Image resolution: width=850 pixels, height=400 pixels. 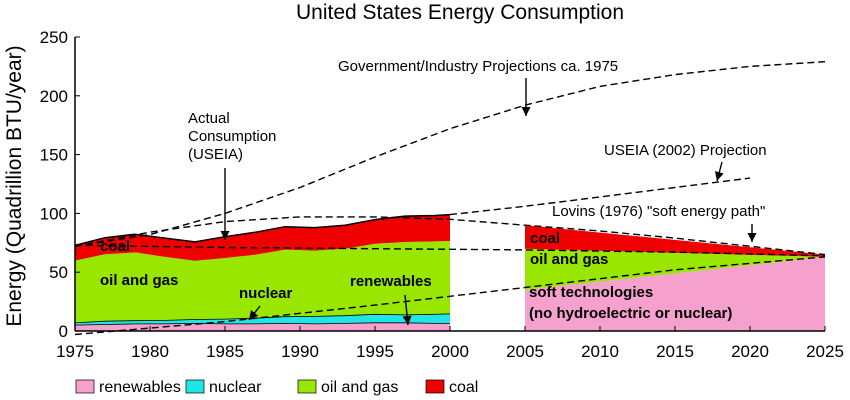 I want to click on x-tick-label-2010: 2010, so click(x=600, y=351).